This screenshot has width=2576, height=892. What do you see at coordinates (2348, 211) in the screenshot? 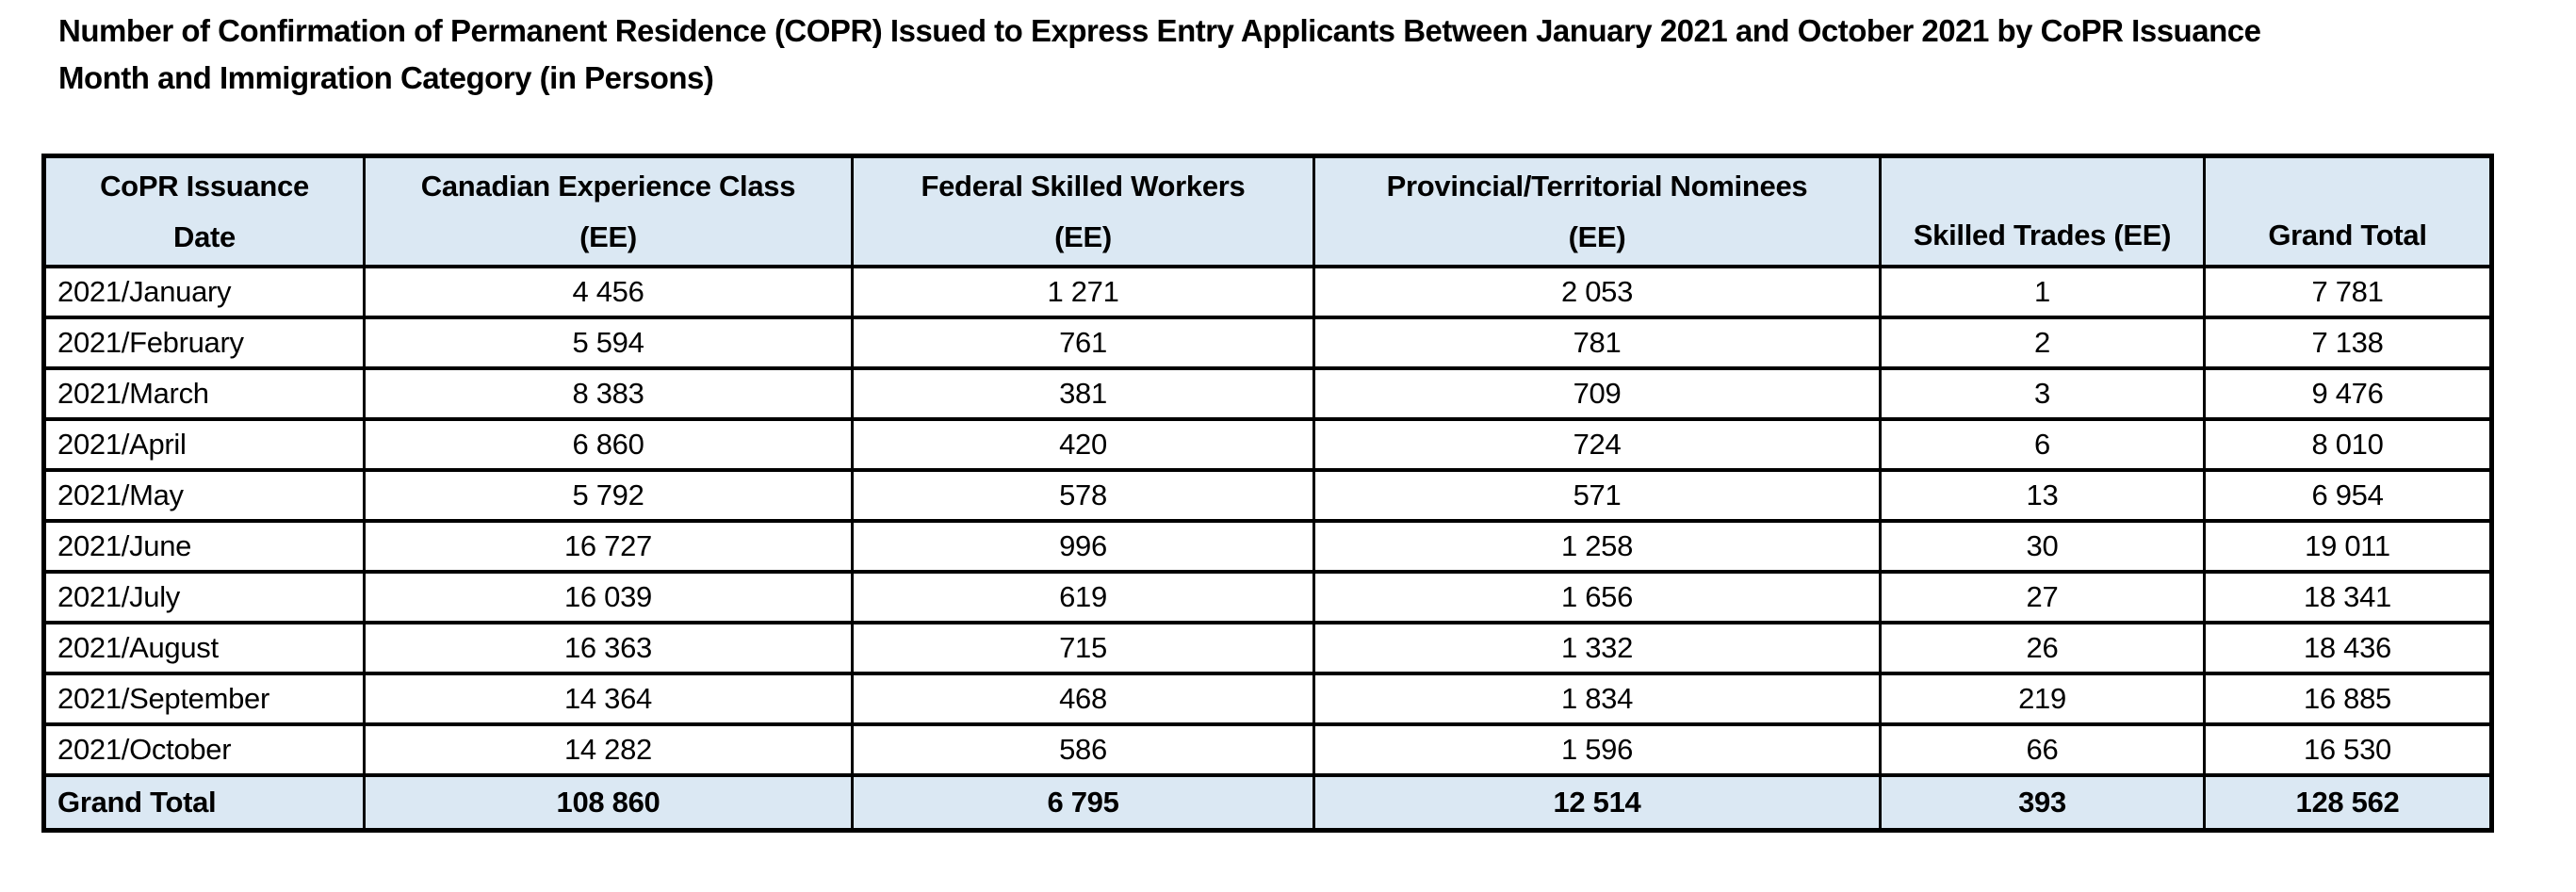
I see `column-header-grand-total: Grand Total` at bounding box center [2348, 211].